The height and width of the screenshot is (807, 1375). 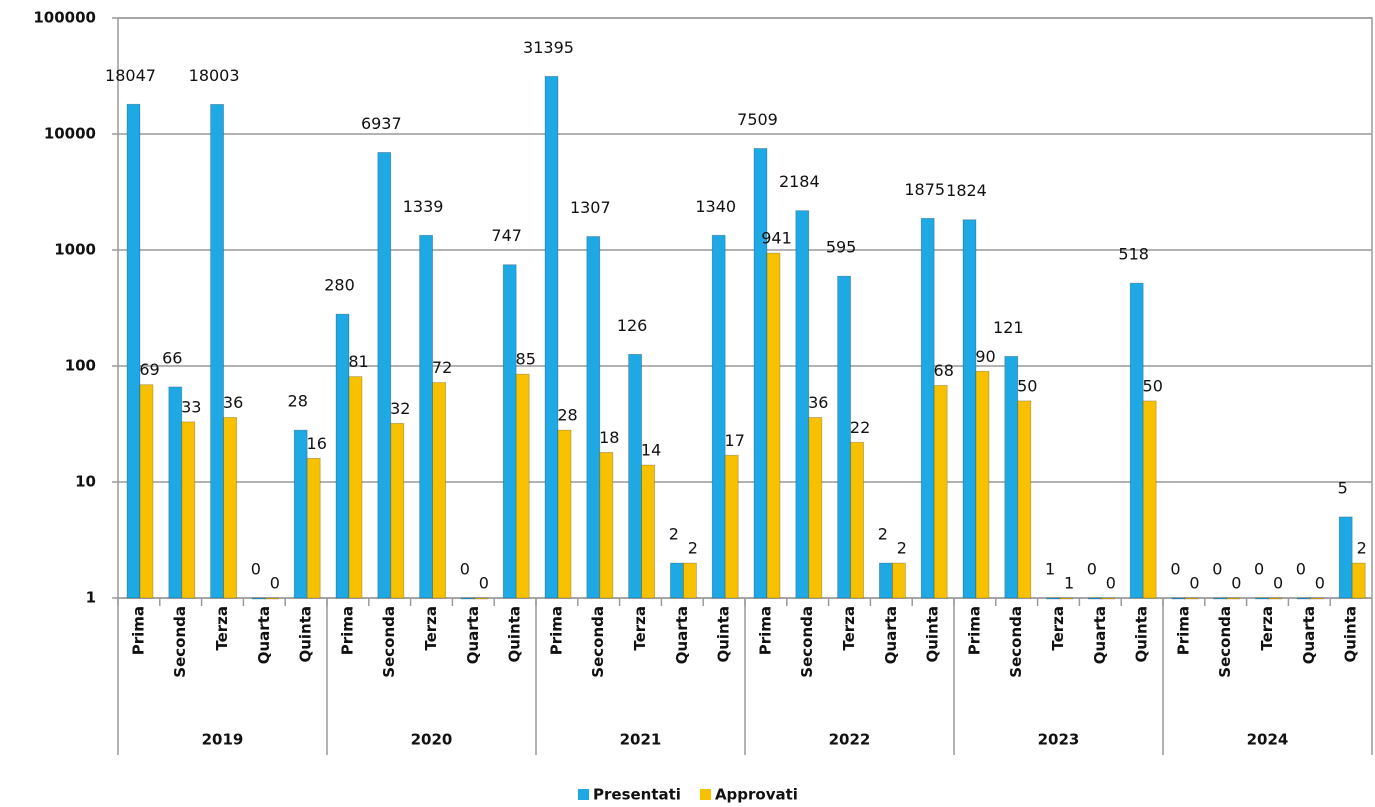 I want to click on value-label: 66, so click(x=172, y=357).